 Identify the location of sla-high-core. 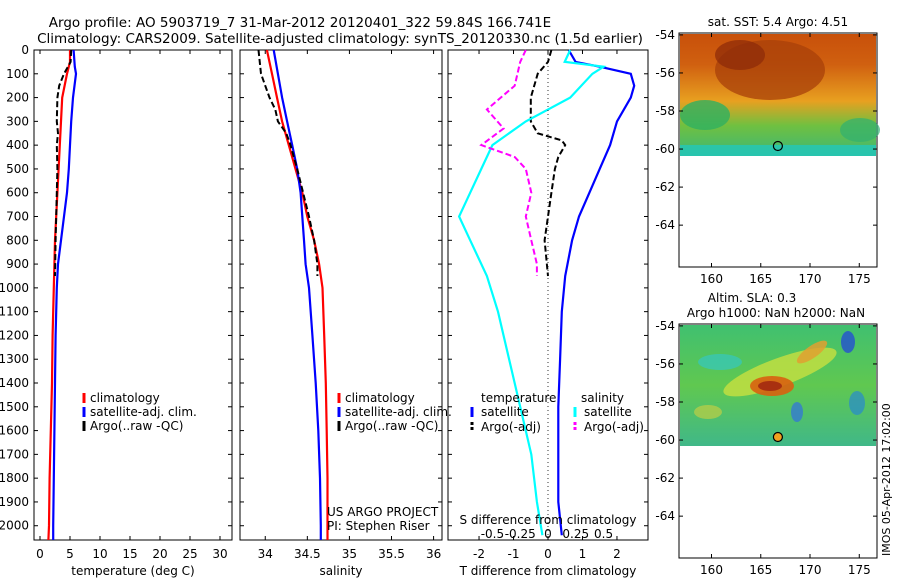
(770, 386).